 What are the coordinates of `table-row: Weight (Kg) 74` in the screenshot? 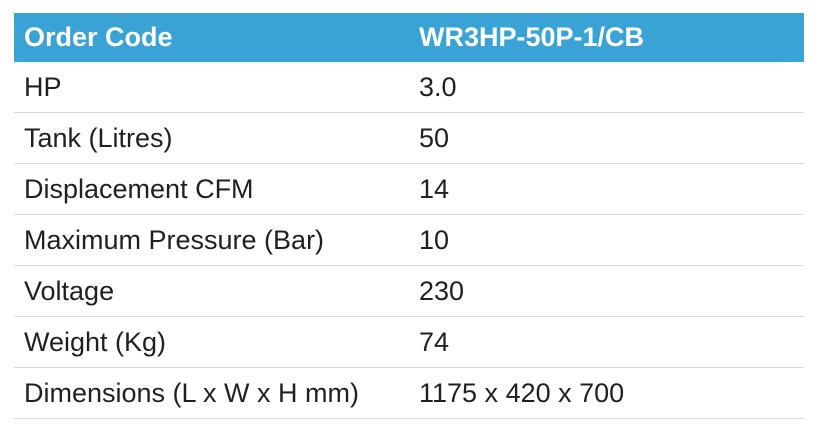 It's located at (409, 342).